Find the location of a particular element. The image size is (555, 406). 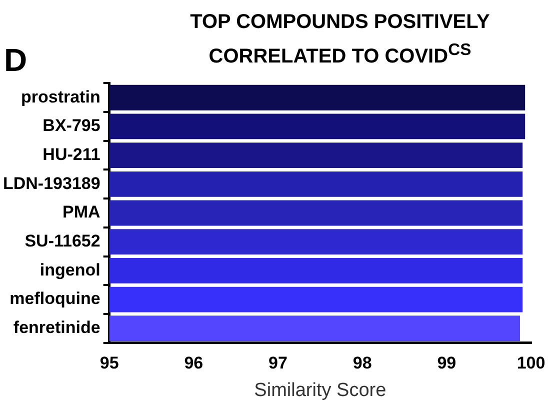

y-tick-label: LDN-193189 is located at coordinates (51, 183).